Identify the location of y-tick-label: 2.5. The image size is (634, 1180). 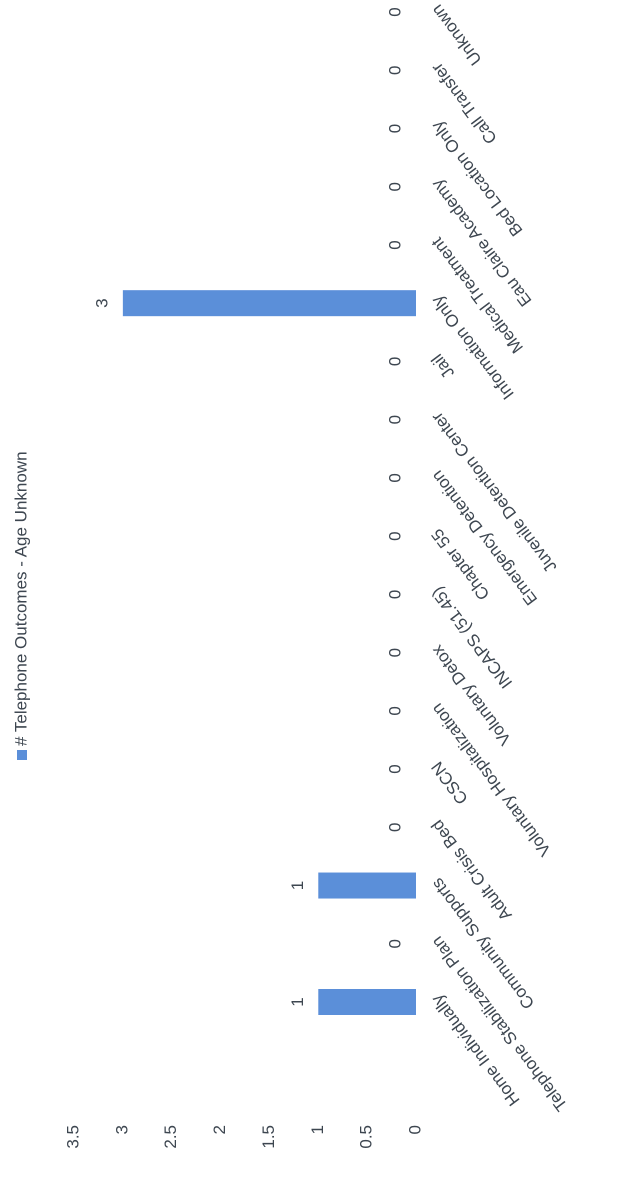
(170, 1137).